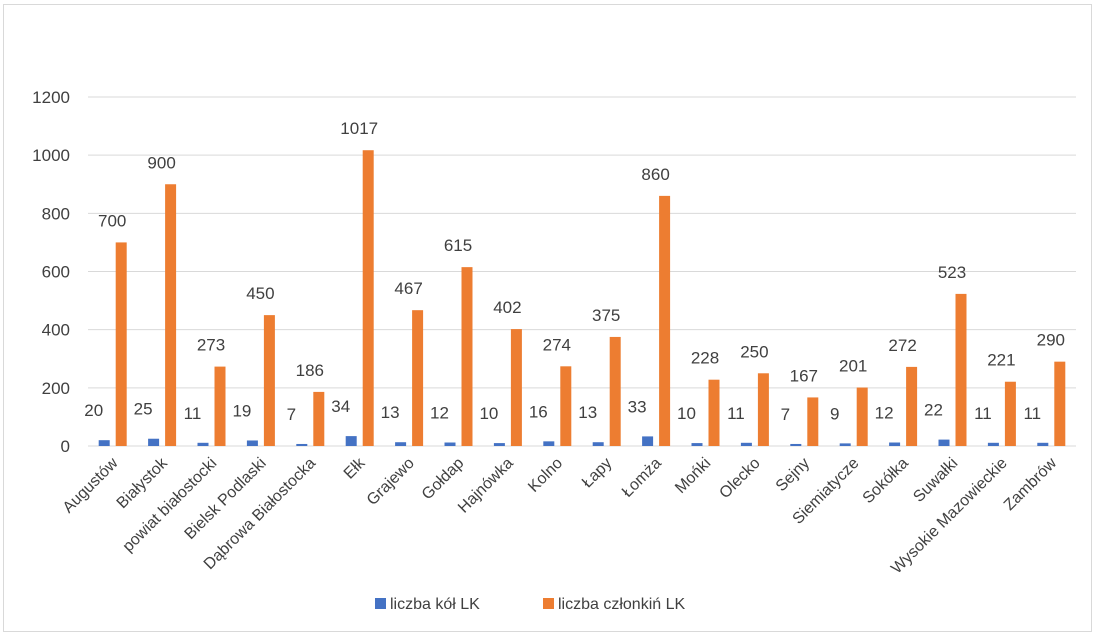 Image resolution: width=1098 pixels, height=637 pixels. What do you see at coordinates (91, 485) in the screenshot?
I see `category-label: Augustów` at bounding box center [91, 485].